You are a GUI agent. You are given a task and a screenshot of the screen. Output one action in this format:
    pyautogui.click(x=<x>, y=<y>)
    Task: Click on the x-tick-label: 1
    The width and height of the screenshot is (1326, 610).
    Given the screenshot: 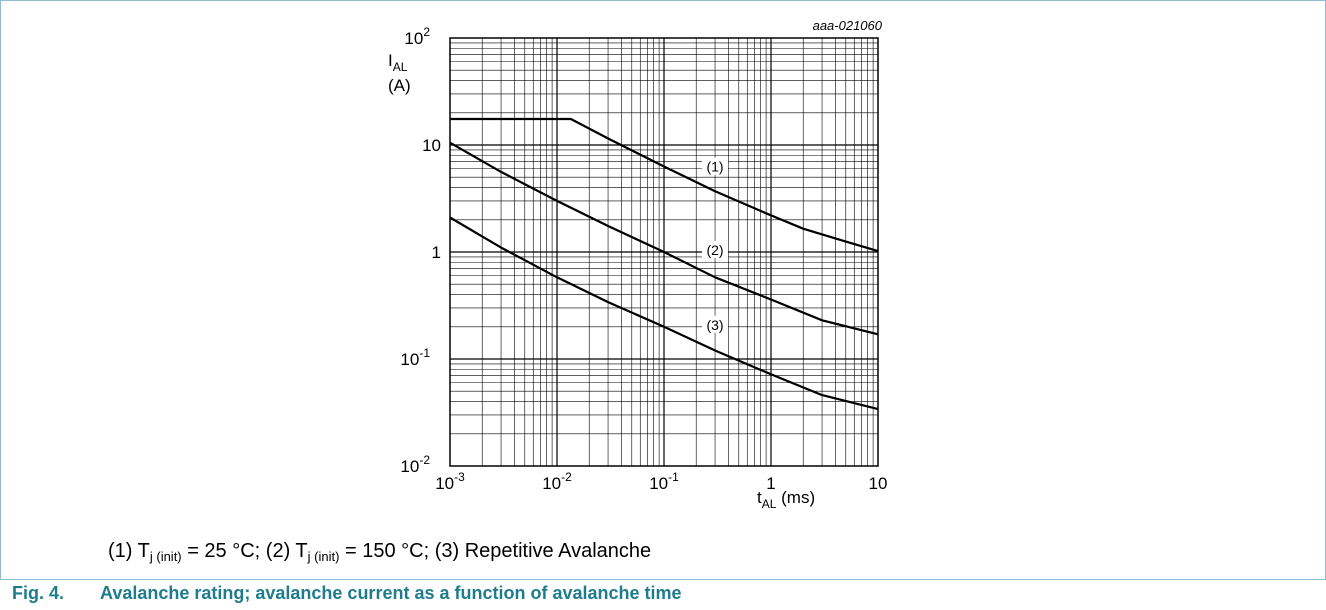 What is the action you would take?
    pyautogui.click(x=770, y=483)
    